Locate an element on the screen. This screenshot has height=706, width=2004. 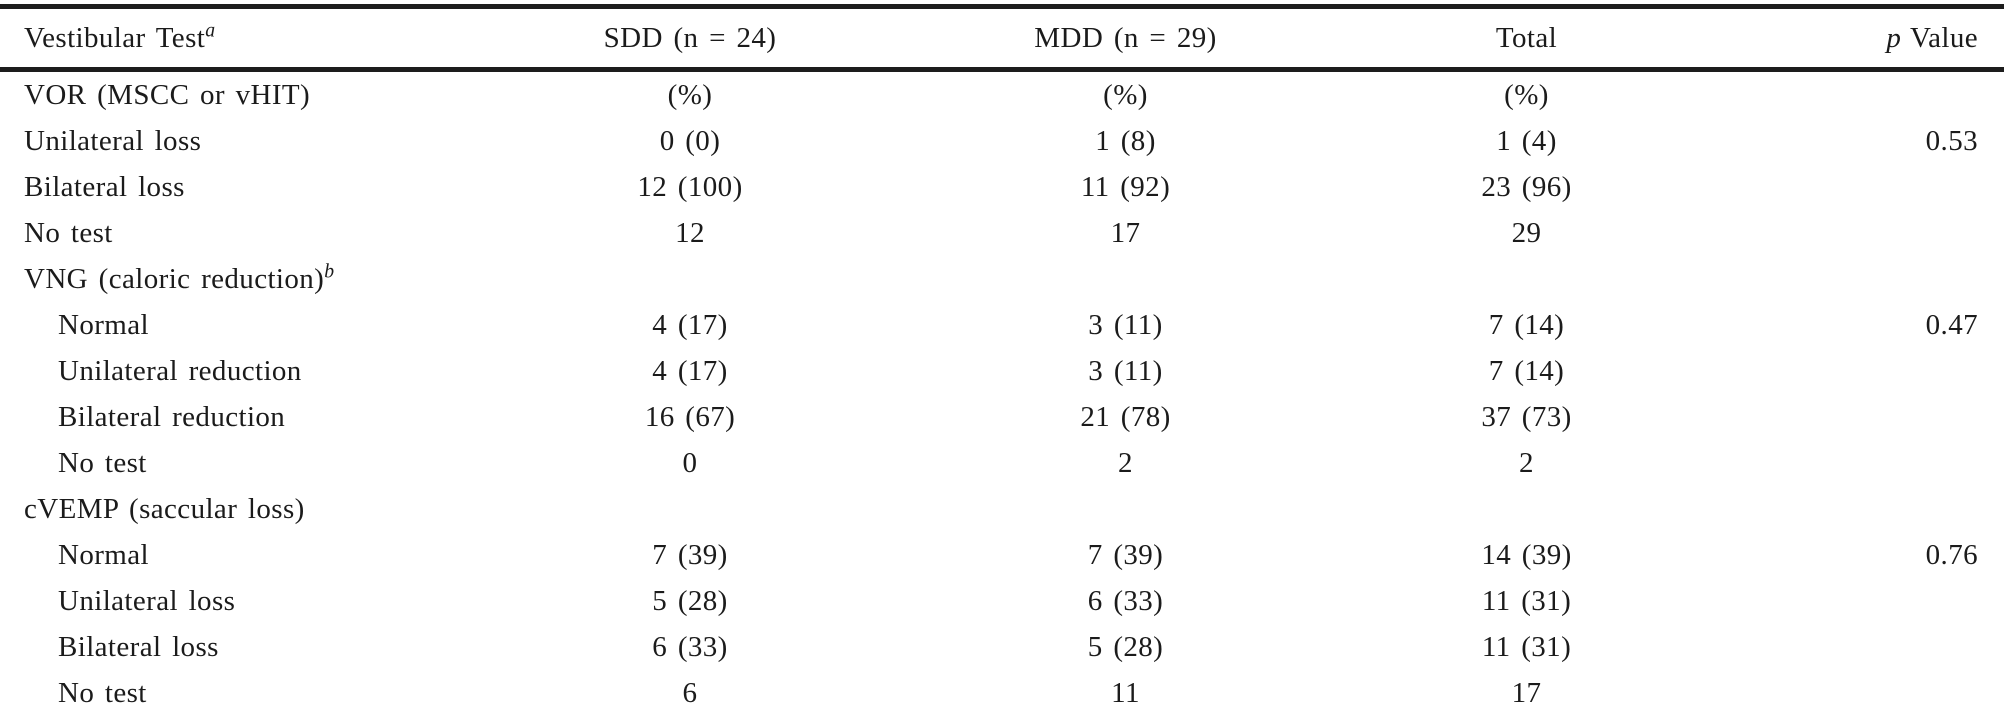
table-row: Bilateral loss 6 (33) 5 (28) 11 (31) is located at coordinates (1002, 647).